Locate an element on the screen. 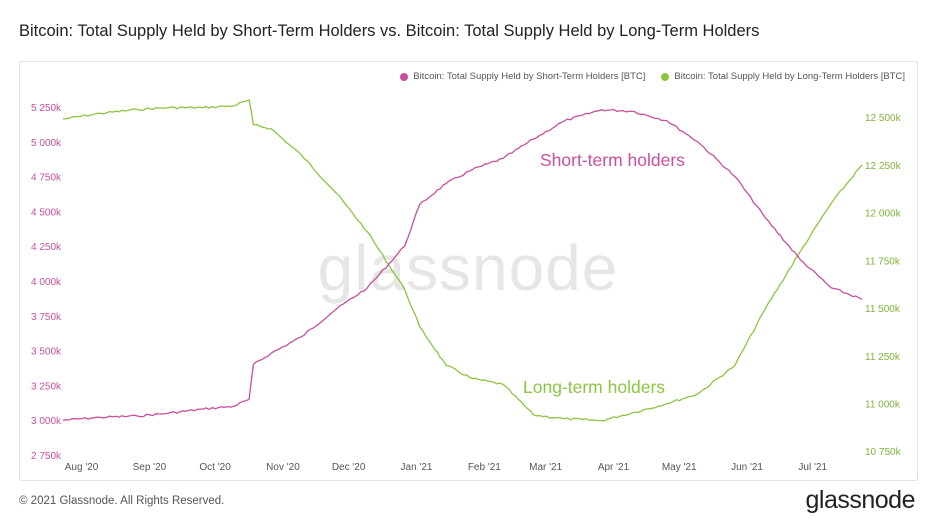  left-tick-label: 2 750k is located at coordinates (46, 456).